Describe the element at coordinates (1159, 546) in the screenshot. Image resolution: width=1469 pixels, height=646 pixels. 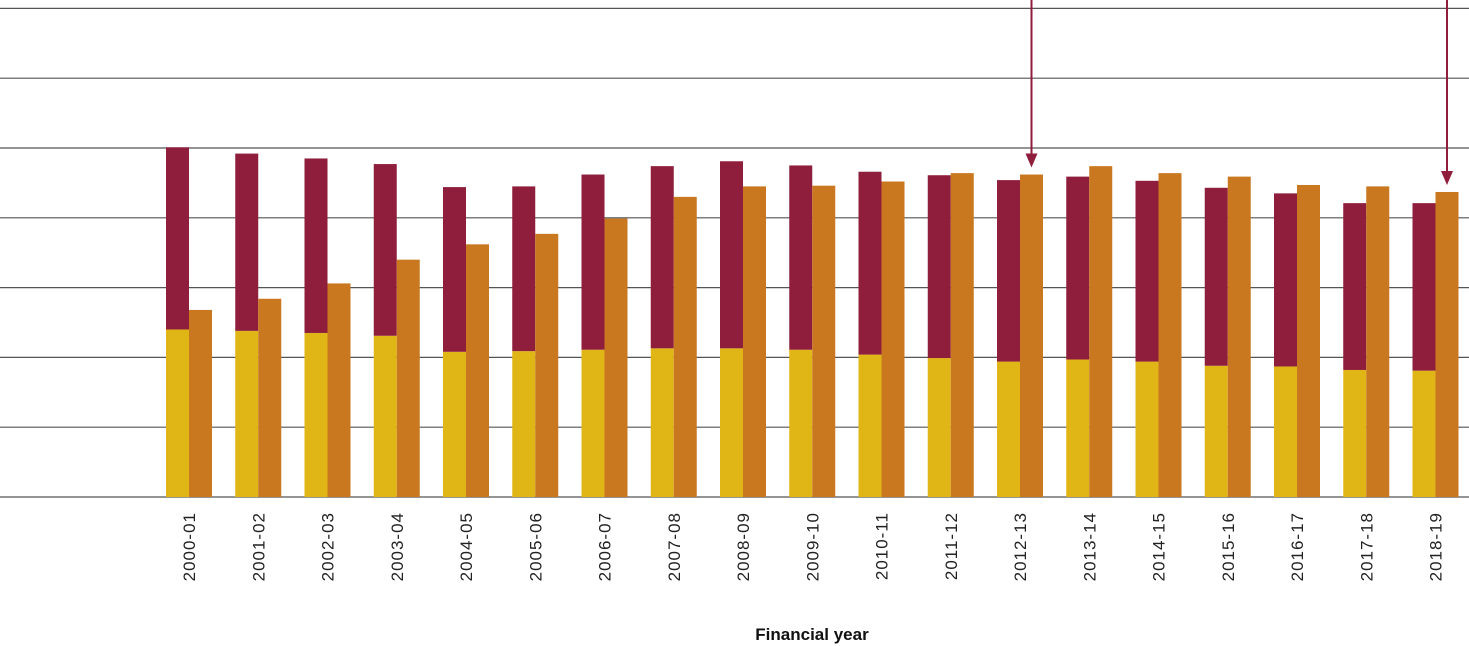
I see `x-tick-label: 2014-15` at that location.